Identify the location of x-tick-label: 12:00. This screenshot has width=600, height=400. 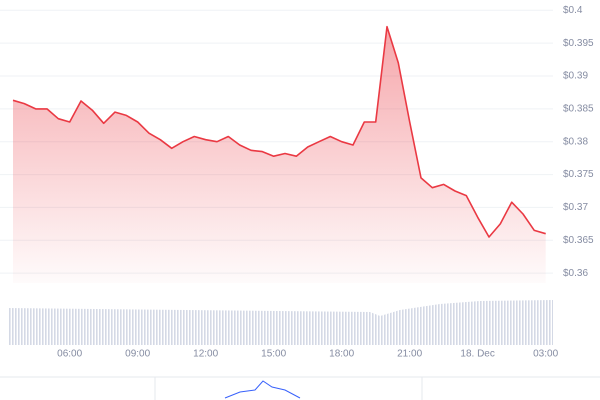
(205, 354).